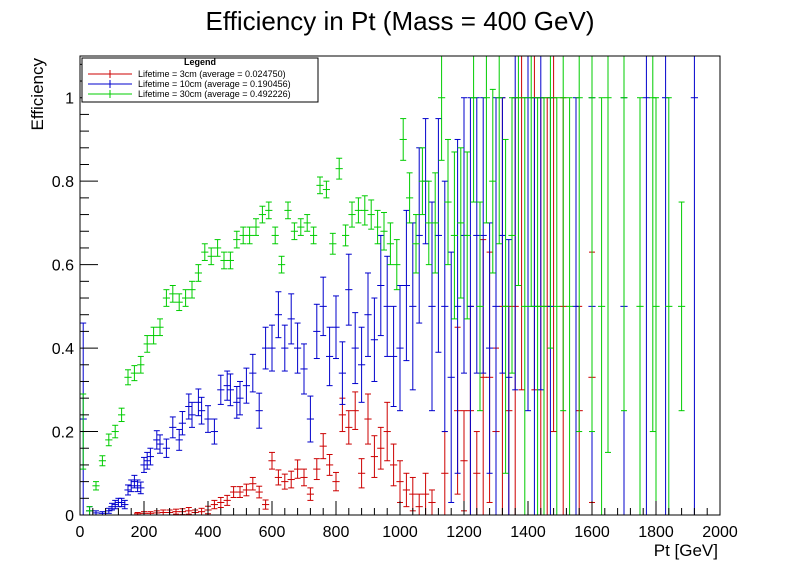  Describe the element at coordinates (63, 182) in the screenshot. I see `y-tick-label: 0.8` at that location.